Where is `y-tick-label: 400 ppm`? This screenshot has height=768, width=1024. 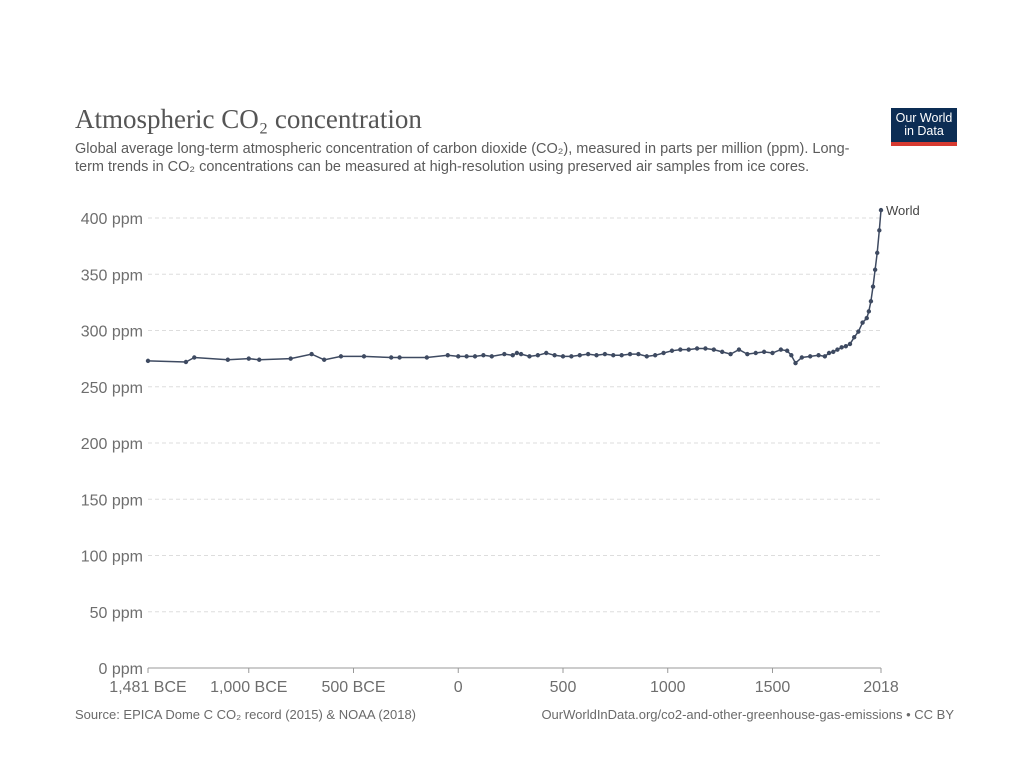
y-tick-label: 400 ppm is located at coordinates (112, 219).